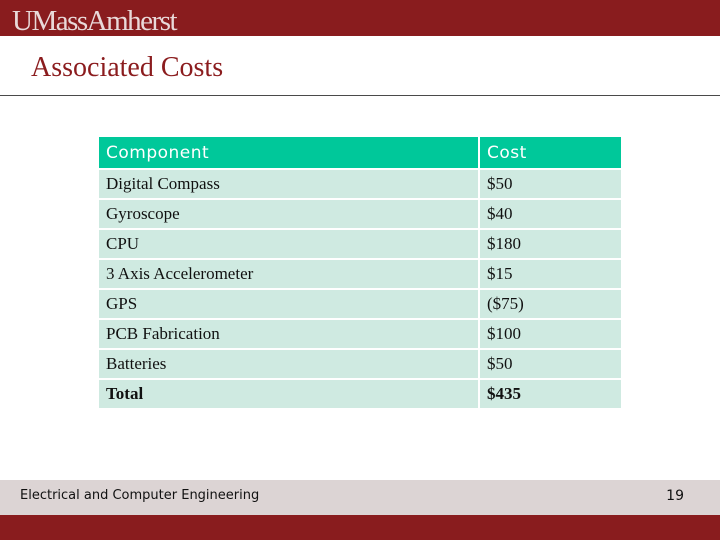 The image size is (720, 540). Describe the element at coordinates (289, 274) in the screenshot. I see `component-cell: 3 Axis Accelerometer` at that location.